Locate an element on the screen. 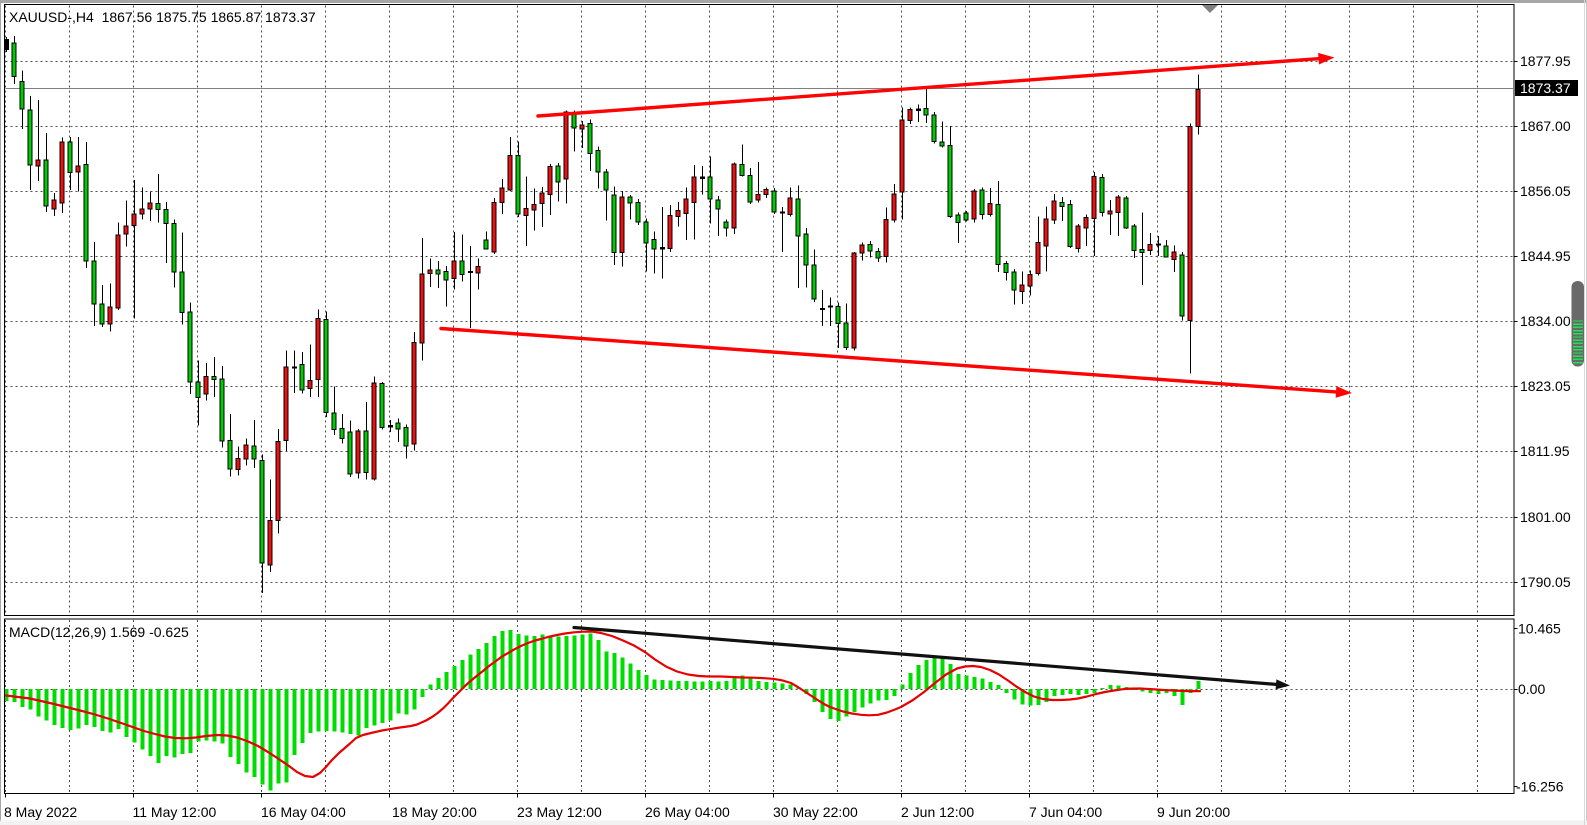  svg-text: 26 May 04:00 is located at coordinates (687, 812).